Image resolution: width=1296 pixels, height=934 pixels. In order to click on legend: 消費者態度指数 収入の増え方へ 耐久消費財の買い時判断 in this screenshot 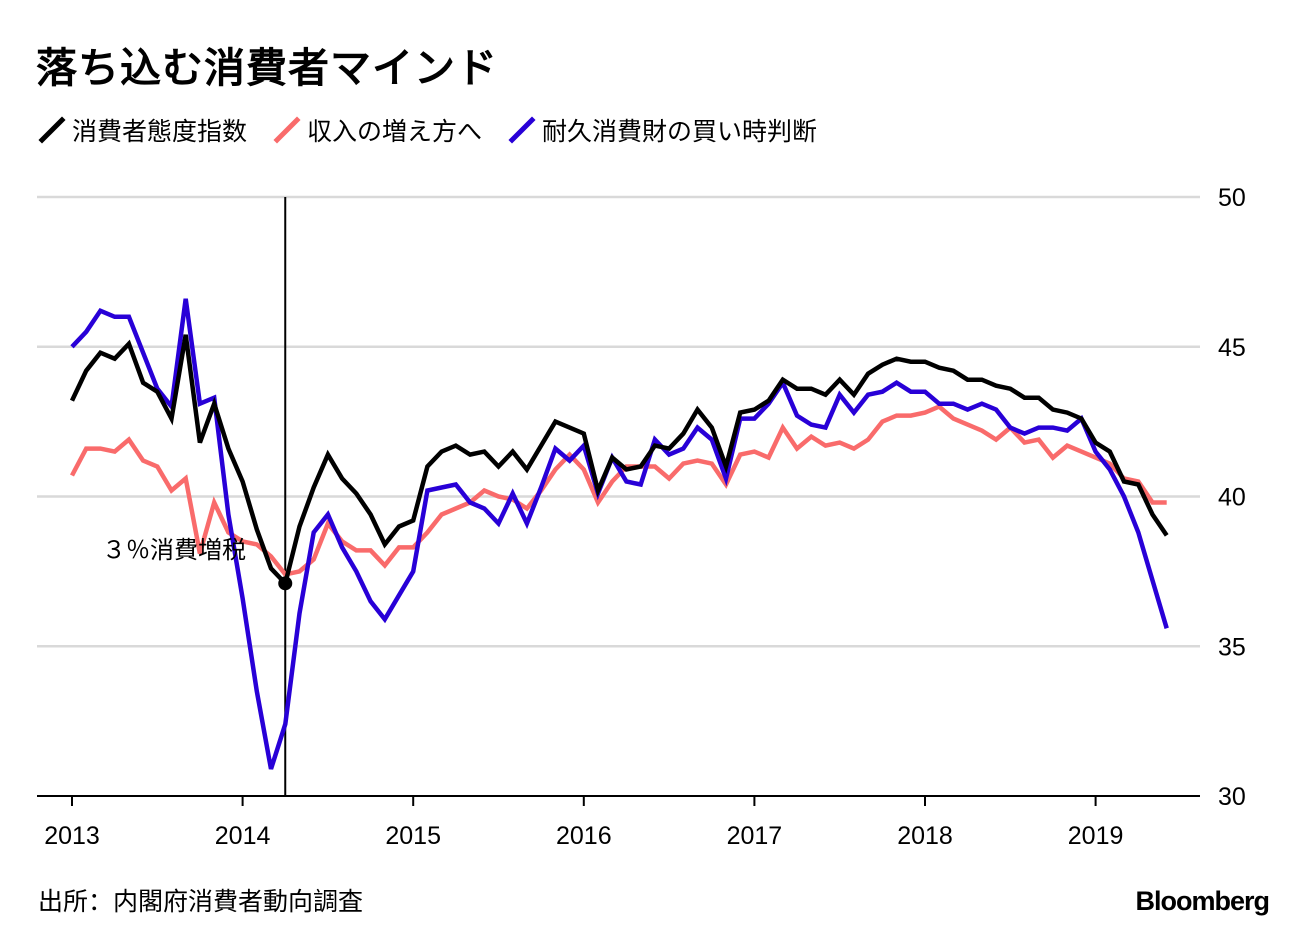, I will do `click(440, 130)`.